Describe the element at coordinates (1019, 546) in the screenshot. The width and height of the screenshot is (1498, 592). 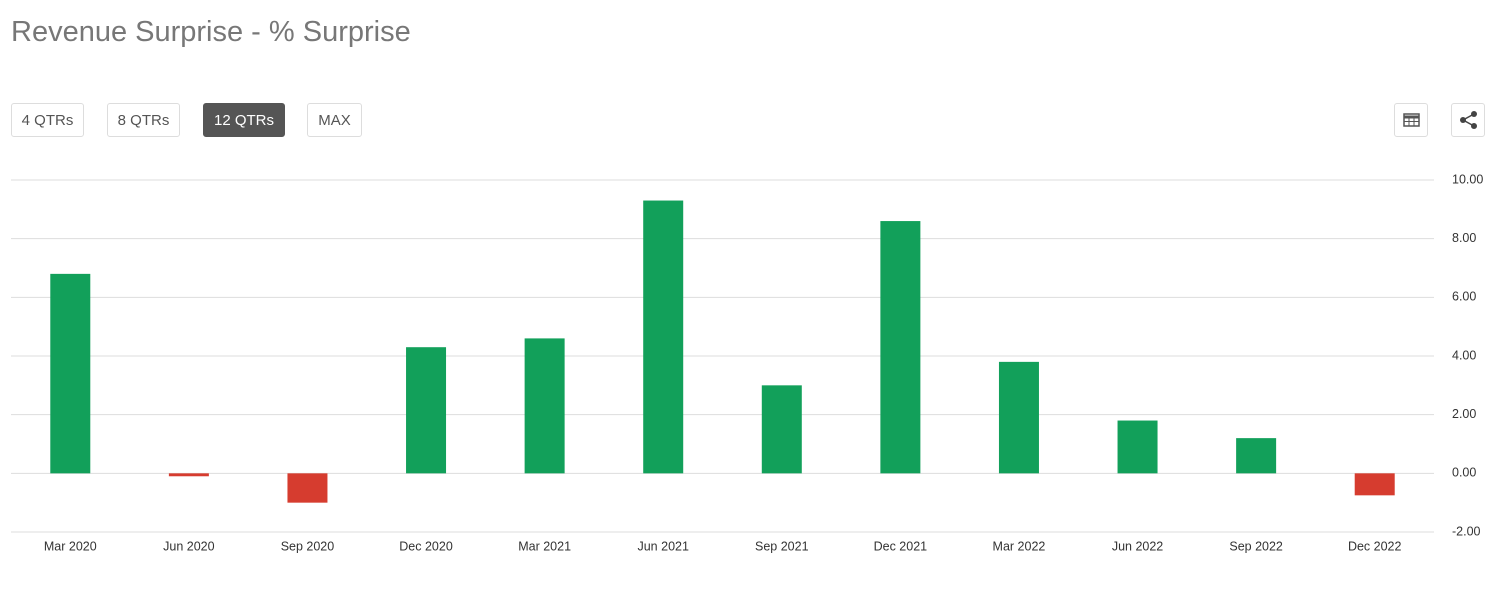
I see `x-tick-label: Mar 2022` at that location.